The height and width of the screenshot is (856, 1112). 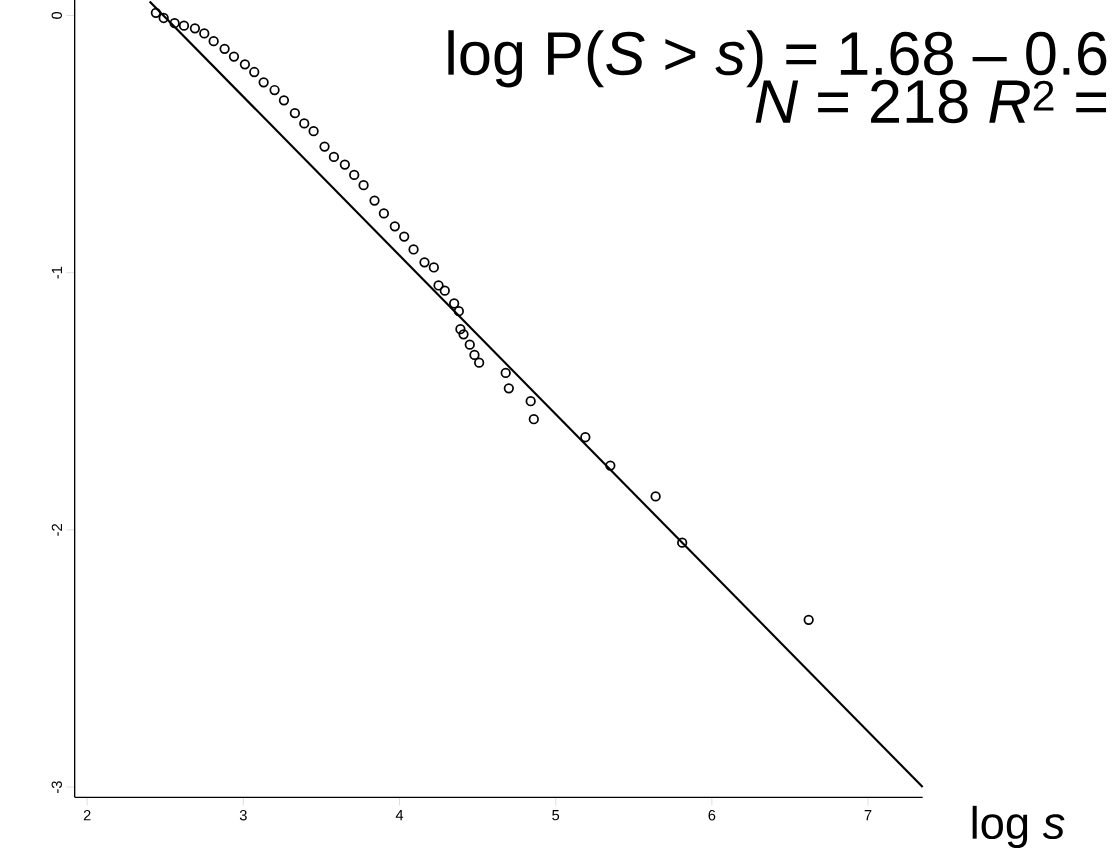 What do you see at coordinates (56, 530) in the screenshot?
I see `y-tick-label: -2` at bounding box center [56, 530].